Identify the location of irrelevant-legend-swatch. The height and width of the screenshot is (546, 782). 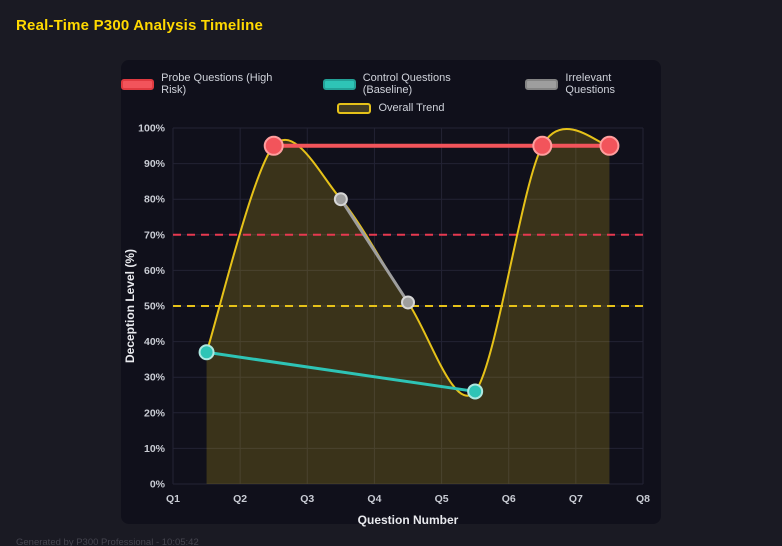
(542, 84).